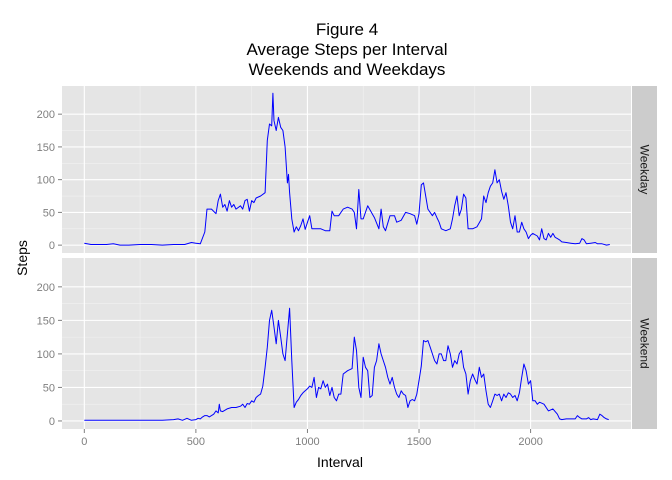 The image size is (672, 480). What do you see at coordinates (530, 442) in the screenshot?
I see `x-tick-label: 2000` at bounding box center [530, 442].